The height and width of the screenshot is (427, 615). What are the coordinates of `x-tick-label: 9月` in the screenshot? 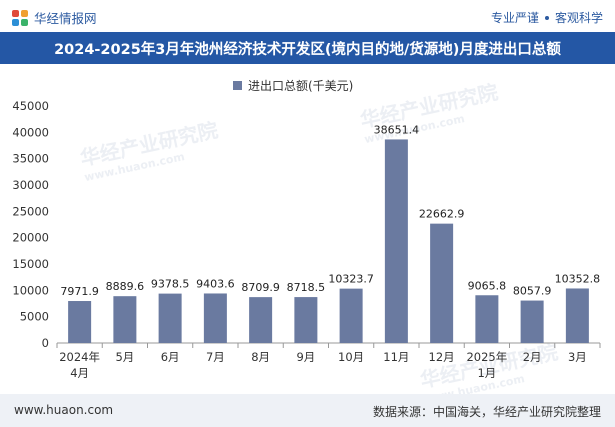 It's located at (305, 357).